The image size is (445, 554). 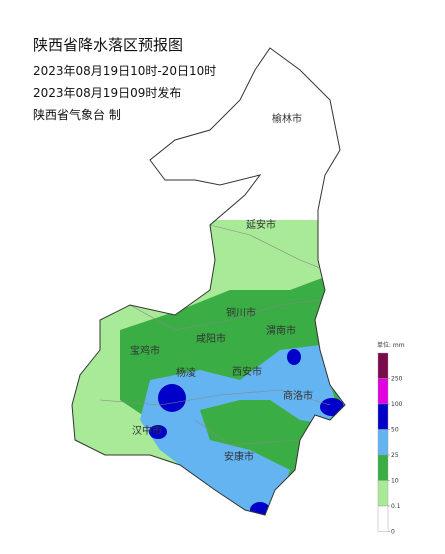 What do you see at coordinates (147, 430) in the screenshot?
I see `city-label: 汉中市` at bounding box center [147, 430].